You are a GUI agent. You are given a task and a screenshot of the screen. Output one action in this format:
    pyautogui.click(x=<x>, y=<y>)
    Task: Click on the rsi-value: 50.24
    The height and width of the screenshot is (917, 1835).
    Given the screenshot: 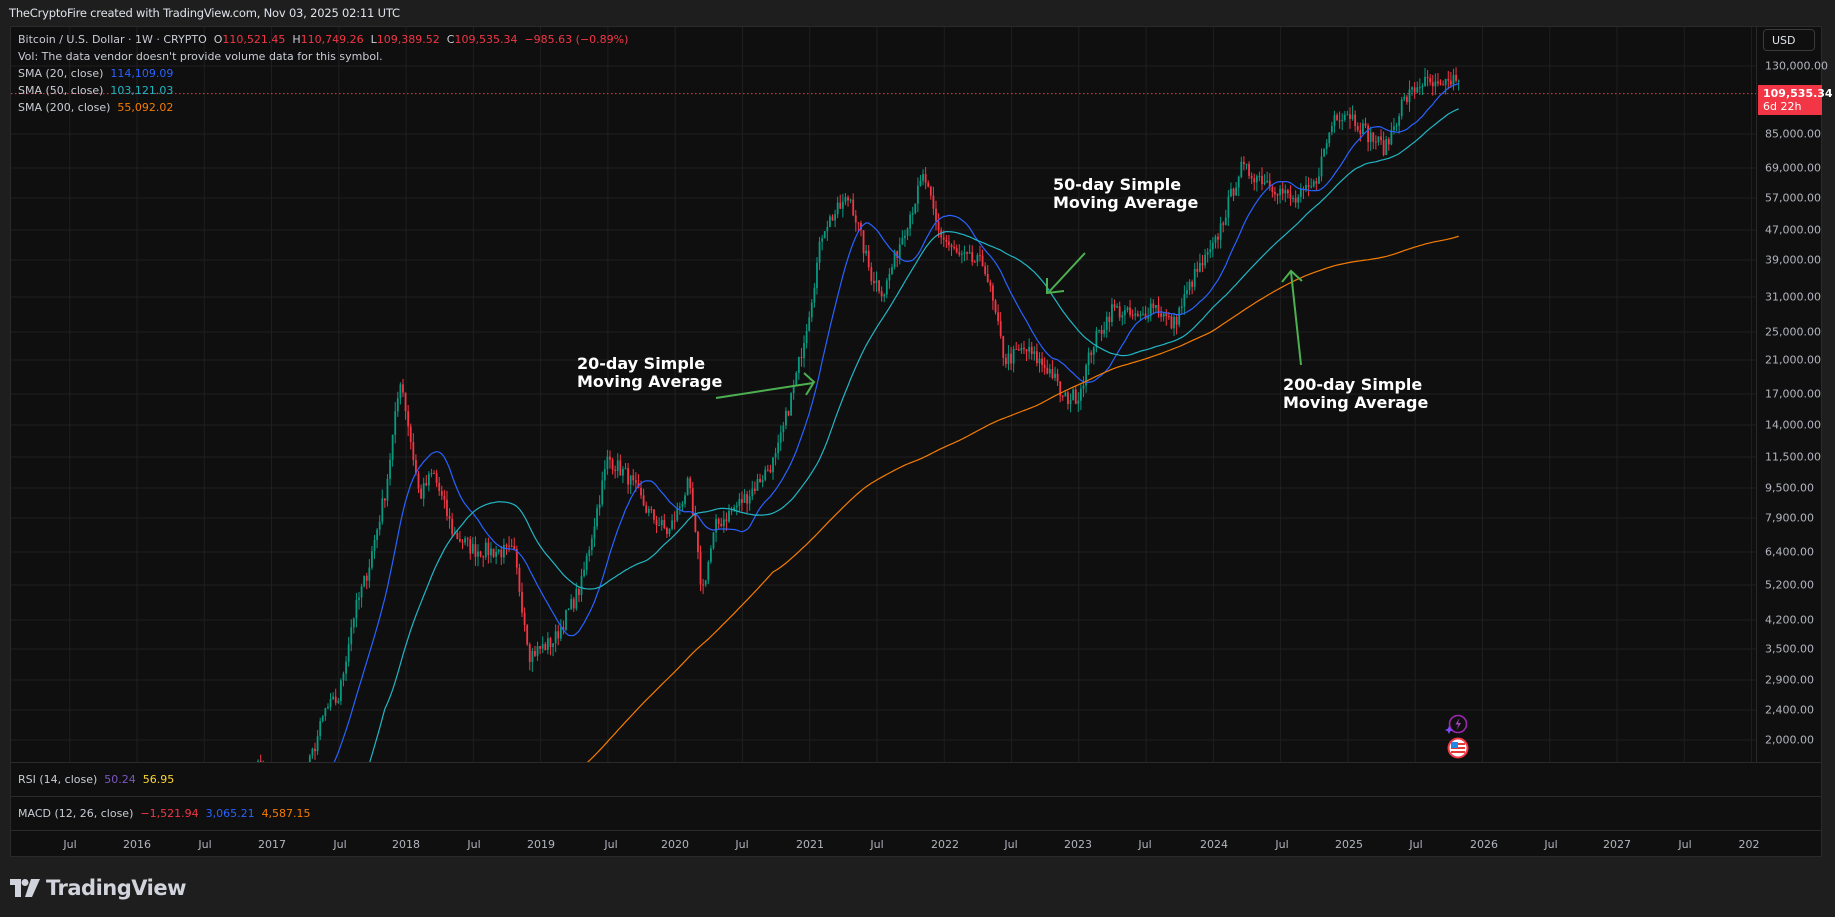 What is the action you would take?
    pyautogui.click(x=120, y=779)
    